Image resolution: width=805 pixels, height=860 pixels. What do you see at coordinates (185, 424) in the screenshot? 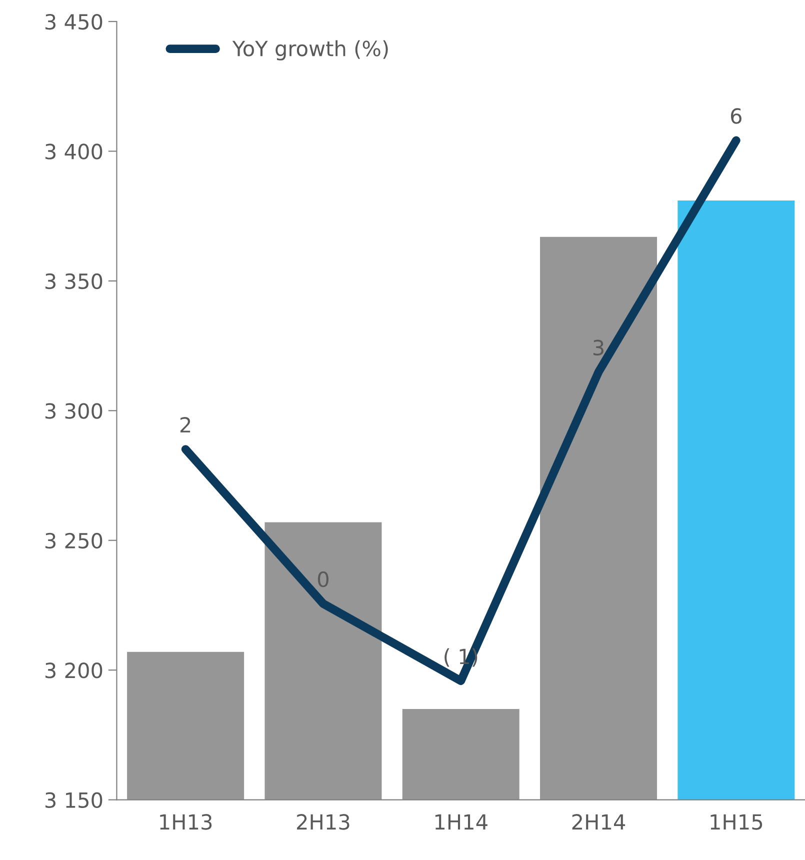
I see `data-label: 2` at bounding box center [185, 424].